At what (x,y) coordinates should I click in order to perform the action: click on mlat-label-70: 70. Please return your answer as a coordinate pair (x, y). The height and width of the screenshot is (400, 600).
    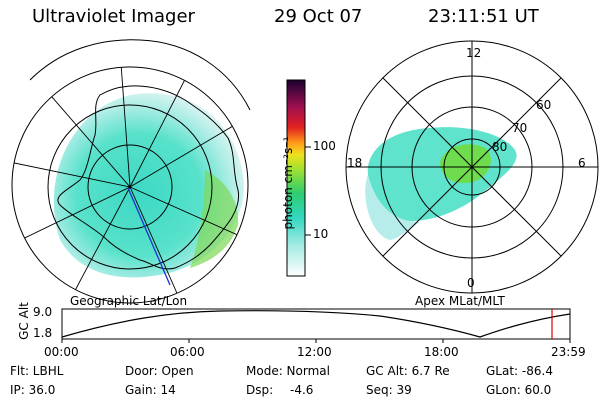
    Looking at the image, I should click on (520, 128).